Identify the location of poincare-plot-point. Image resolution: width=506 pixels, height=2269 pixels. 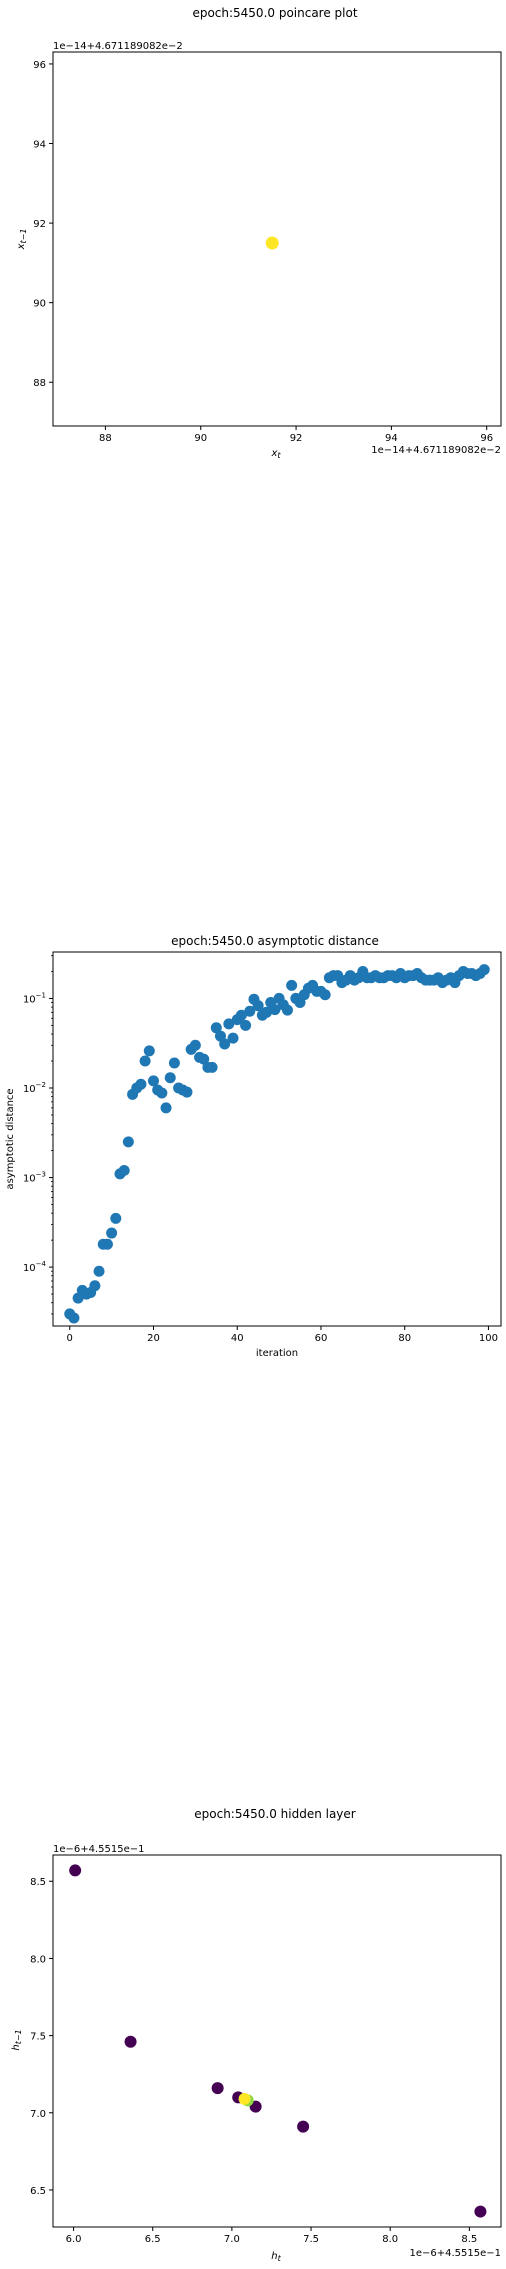
(272, 242).